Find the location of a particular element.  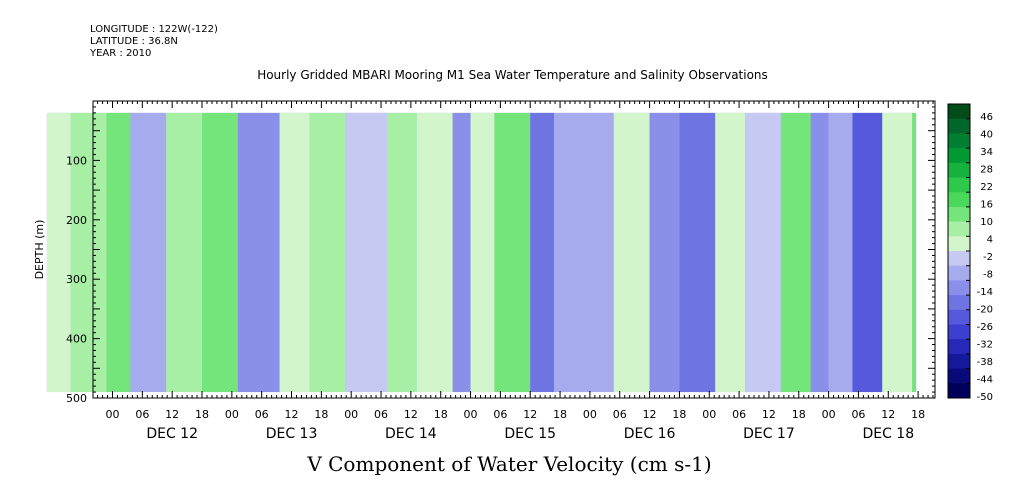

x-day-label: DEC 16 is located at coordinates (650, 434).